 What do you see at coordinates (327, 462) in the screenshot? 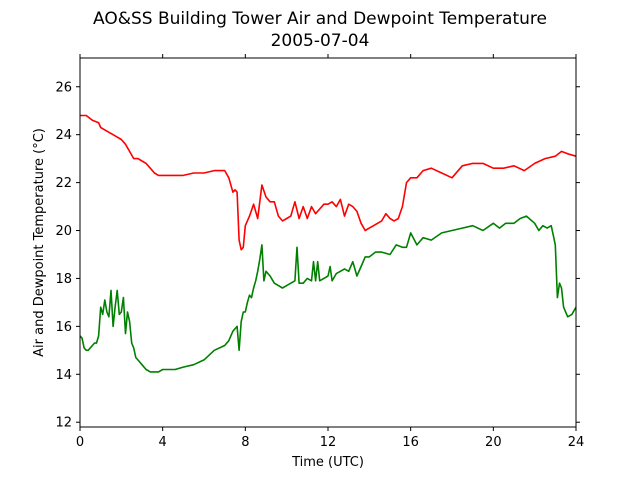
I see `x-axis-label: Time (UTC)` at bounding box center [327, 462].